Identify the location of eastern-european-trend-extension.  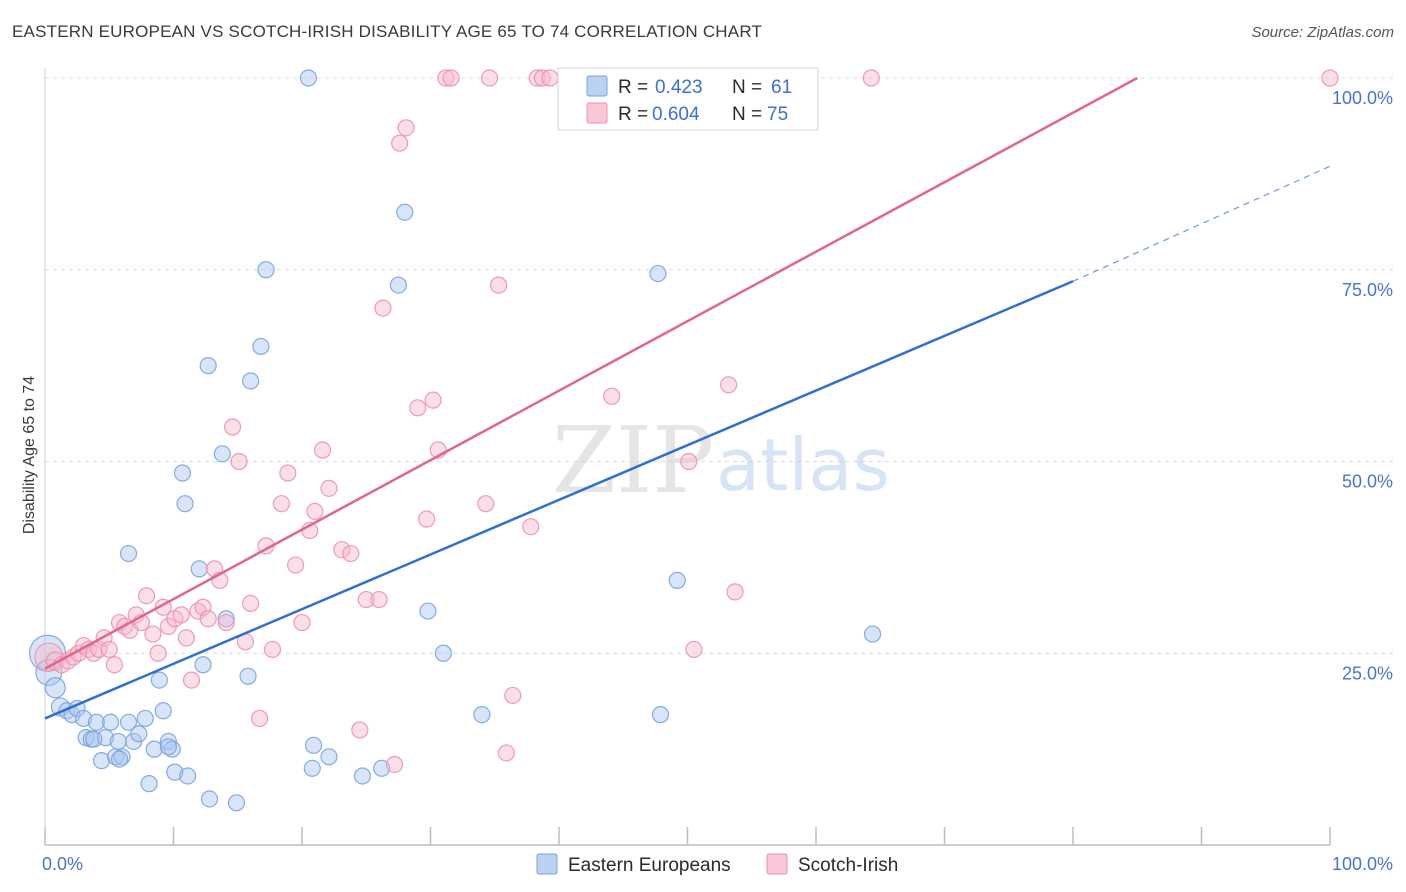
(1201, 223).